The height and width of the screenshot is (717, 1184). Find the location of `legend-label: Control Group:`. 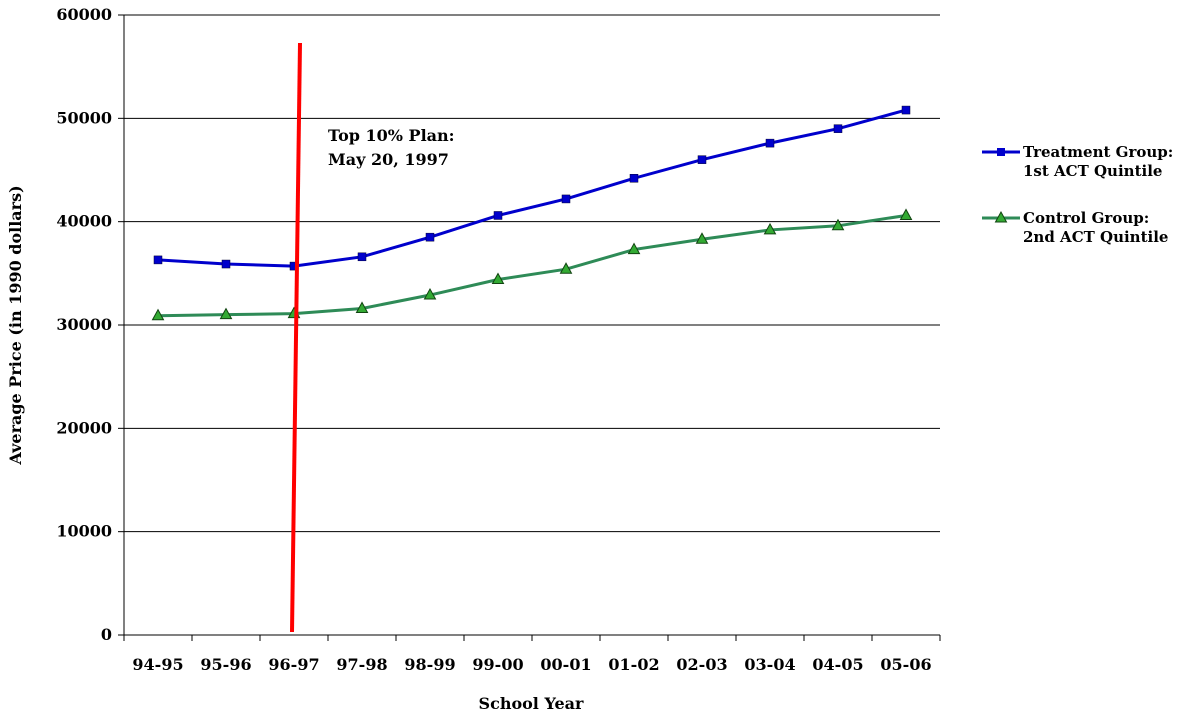

legend-label: Control Group: is located at coordinates (1086, 218).